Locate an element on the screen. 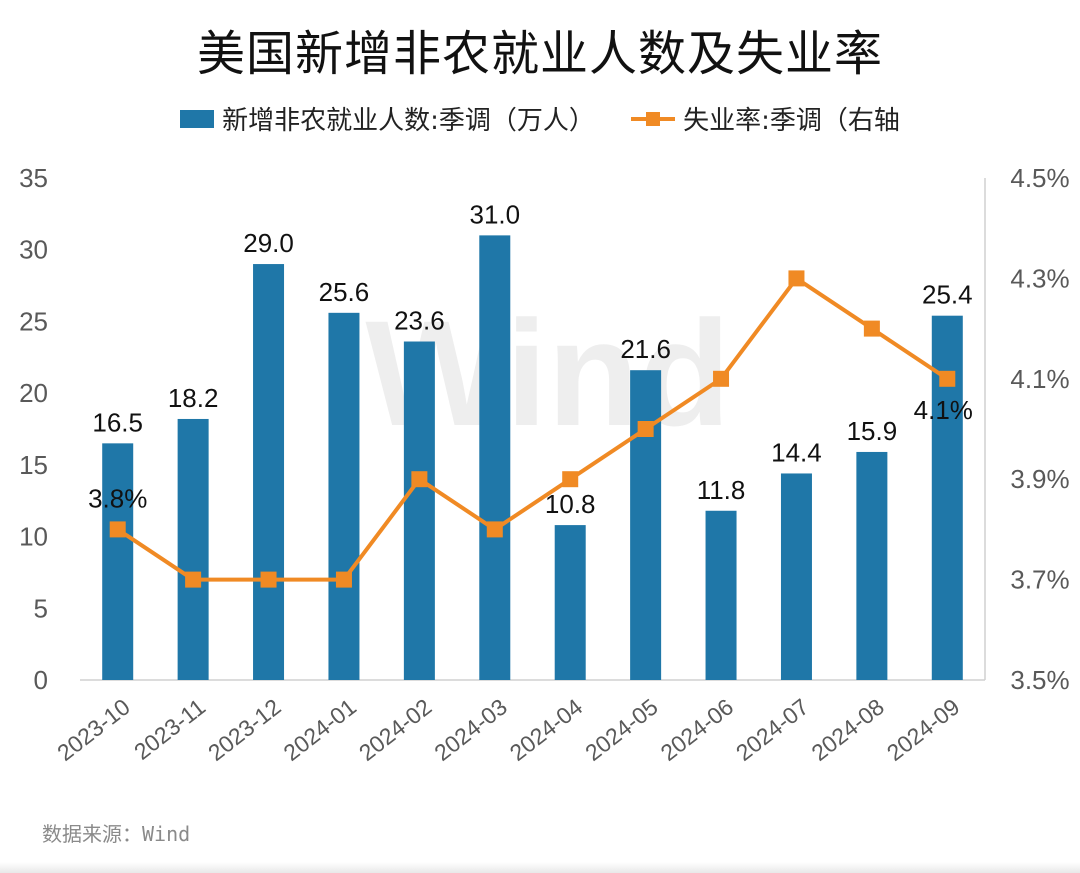 The width and height of the screenshot is (1080, 873). y-right-tick-label: 3.7% is located at coordinates (1039, 580).